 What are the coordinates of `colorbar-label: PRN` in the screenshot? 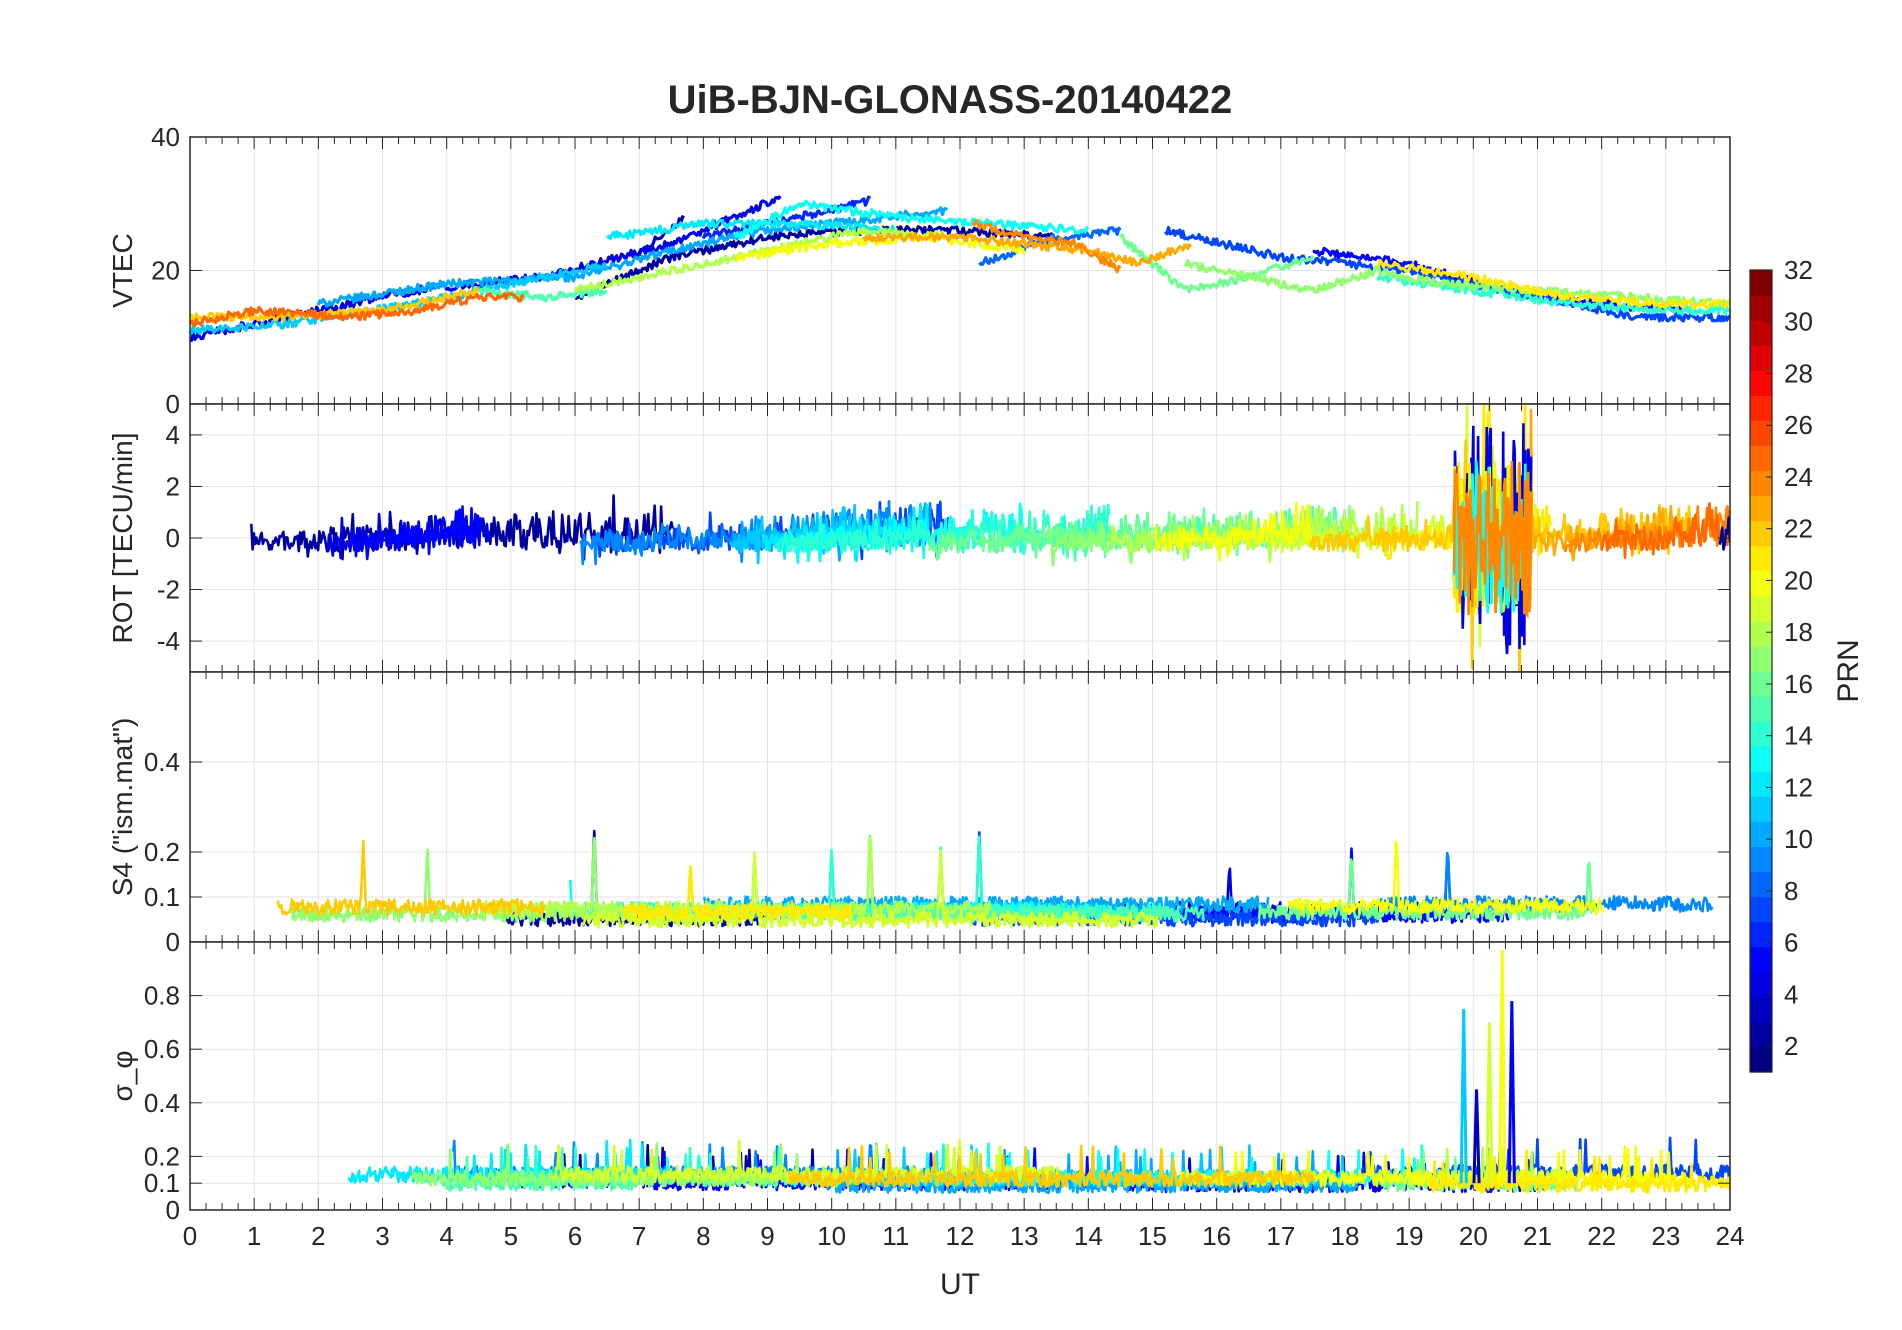 It's located at (1848, 670).